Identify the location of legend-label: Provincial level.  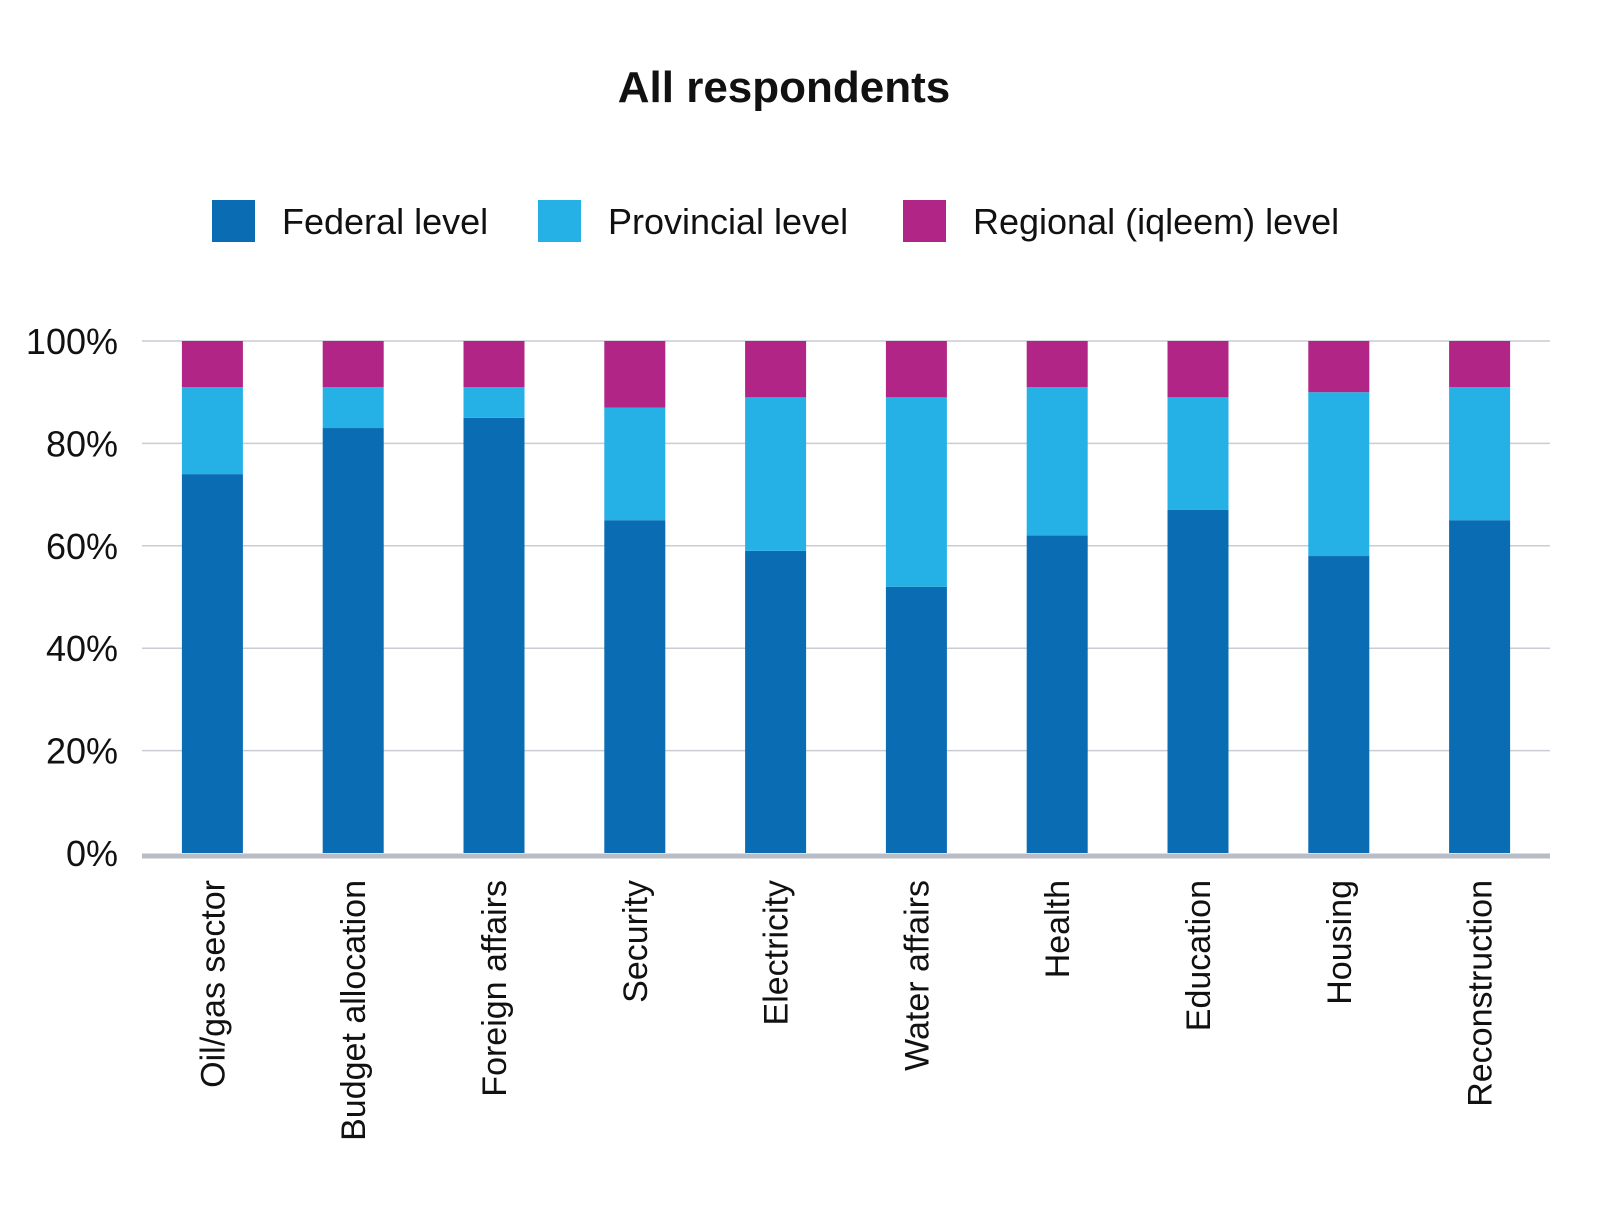
(728, 221).